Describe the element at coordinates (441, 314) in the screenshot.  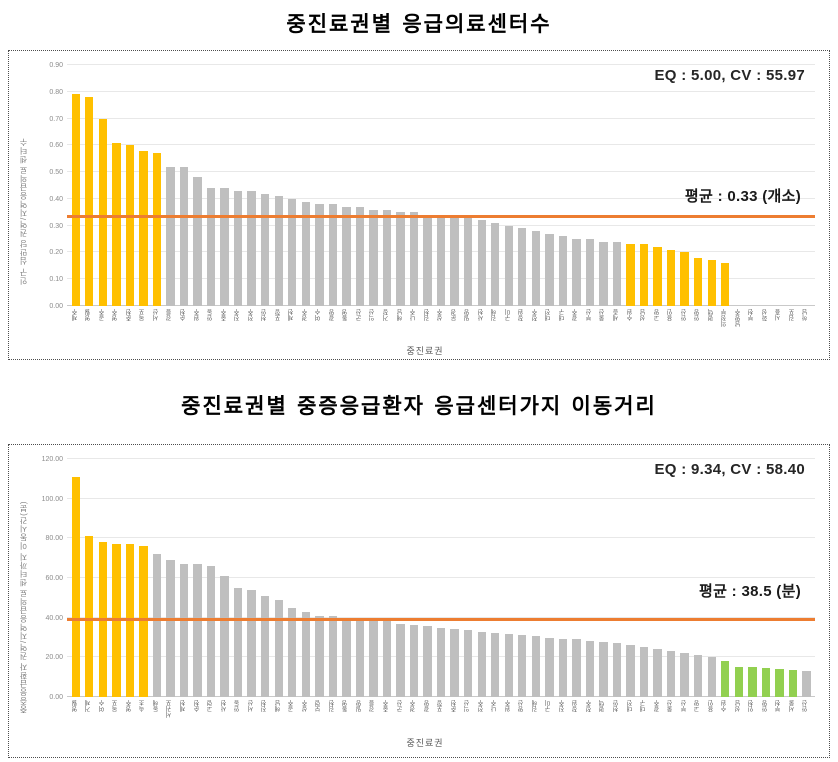
I see `x-category-label: 상주` at that location.